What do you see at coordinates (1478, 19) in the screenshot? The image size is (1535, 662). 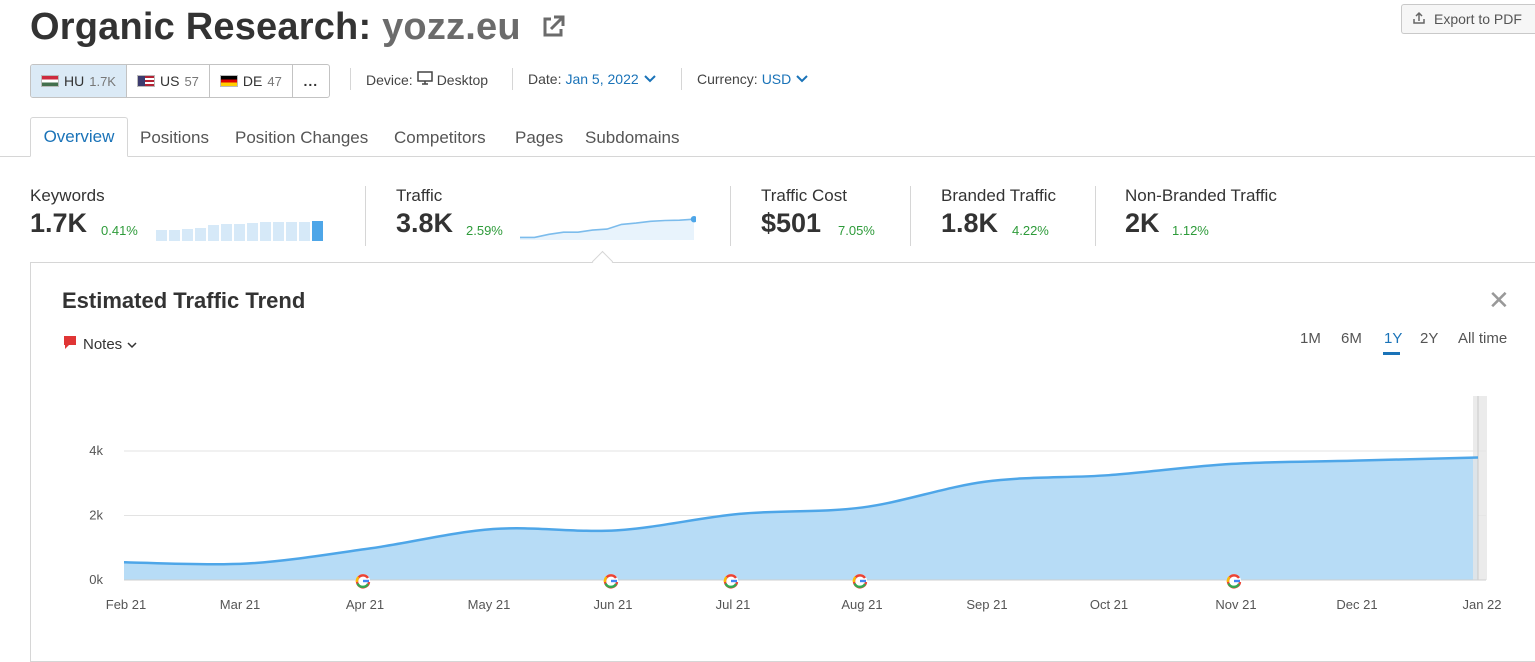 I see `export-label: Export to PDF` at bounding box center [1478, 19].